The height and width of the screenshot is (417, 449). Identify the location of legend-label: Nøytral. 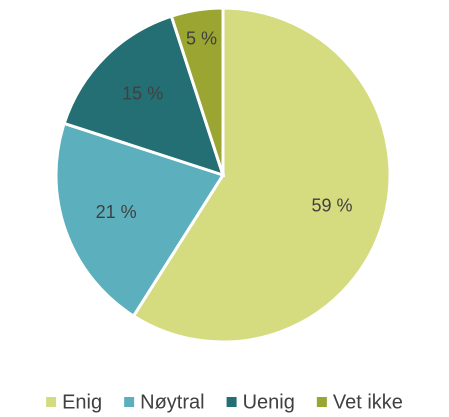
(172, 402).